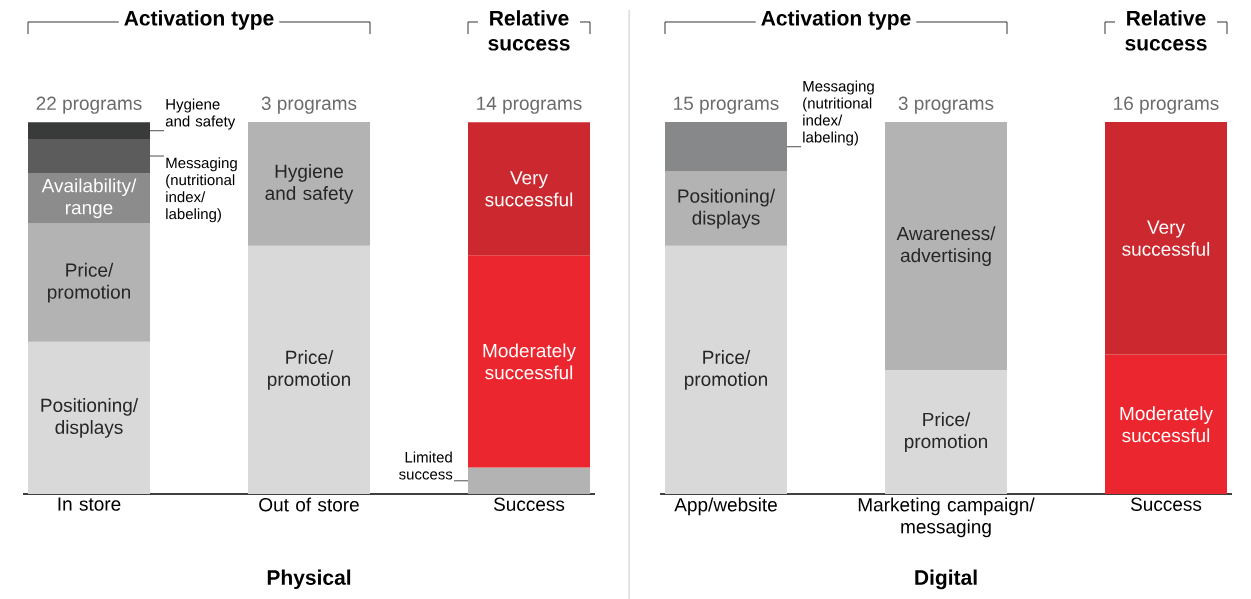  I want to click on x-tick-label: In store, so click(89, 504).